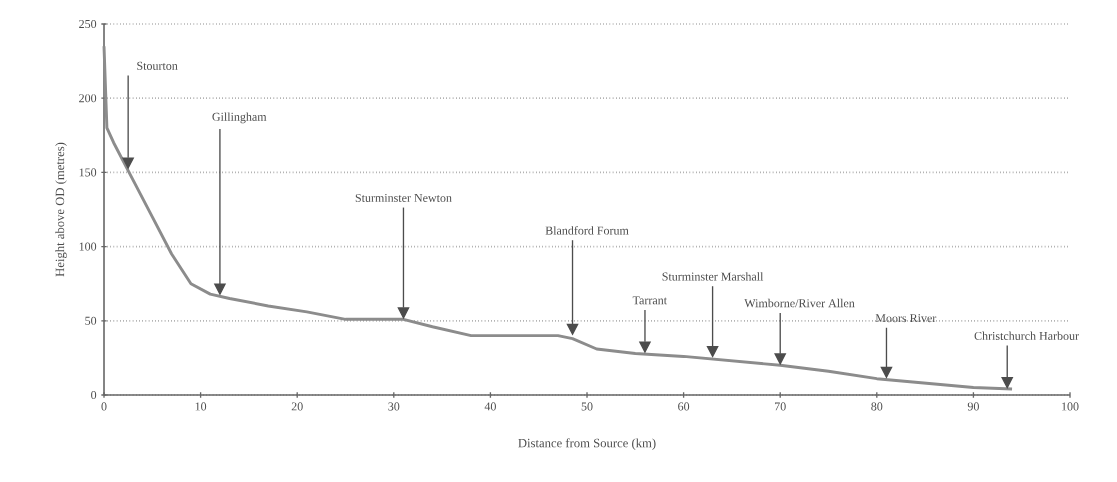  What do you see at coordinates (394, 406) in the screenshot?
I see `x-tick-label: 30` at bounding box center [394, 406].